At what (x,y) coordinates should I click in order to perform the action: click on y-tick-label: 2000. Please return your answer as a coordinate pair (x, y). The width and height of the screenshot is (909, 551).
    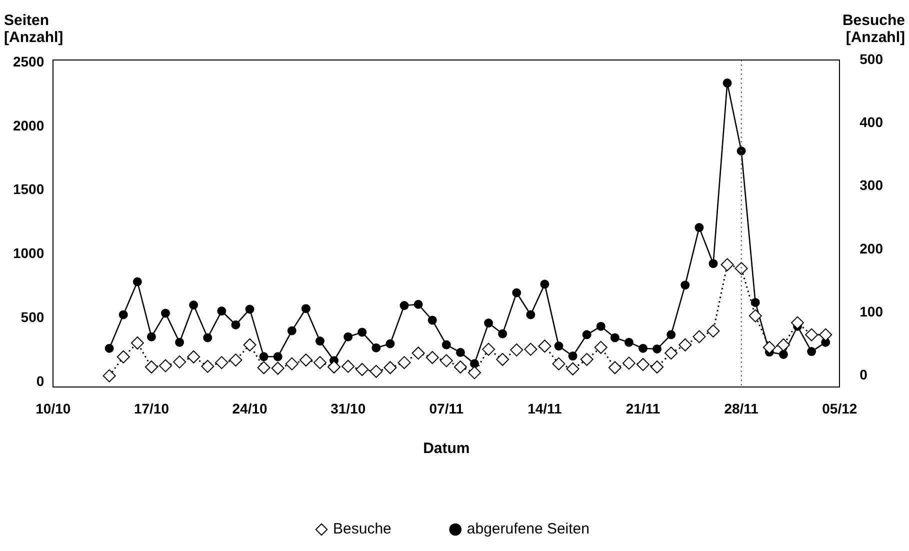
    Looking at the image, I should click on (28, 125).